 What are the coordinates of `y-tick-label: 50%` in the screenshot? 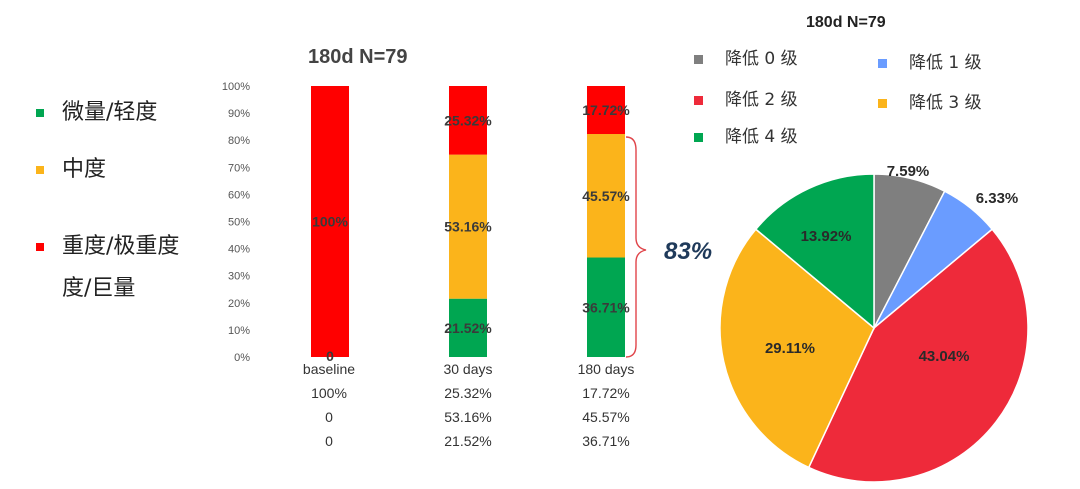 It's located at (239, 223).